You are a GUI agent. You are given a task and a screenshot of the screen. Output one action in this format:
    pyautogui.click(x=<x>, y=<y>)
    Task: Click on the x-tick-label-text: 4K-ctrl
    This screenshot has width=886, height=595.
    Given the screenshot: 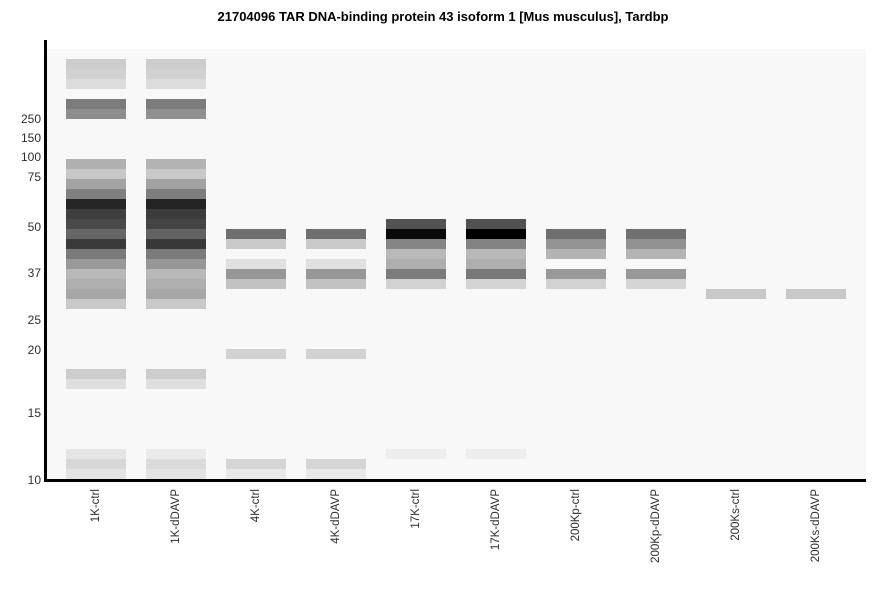 What is the action you would take?
    pyautogui.click(x=256, y=506)
    